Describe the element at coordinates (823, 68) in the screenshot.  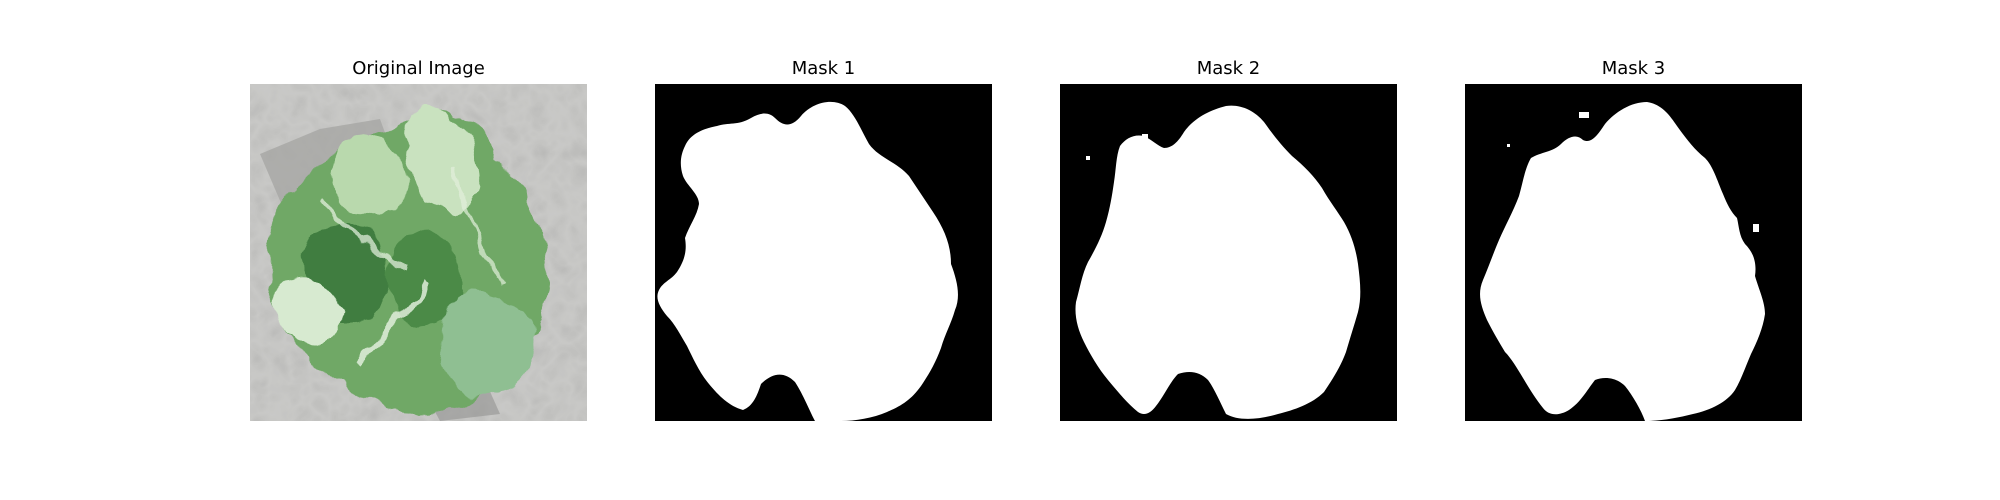
I see `panel-title-mask-1: Mask 1` at that location.